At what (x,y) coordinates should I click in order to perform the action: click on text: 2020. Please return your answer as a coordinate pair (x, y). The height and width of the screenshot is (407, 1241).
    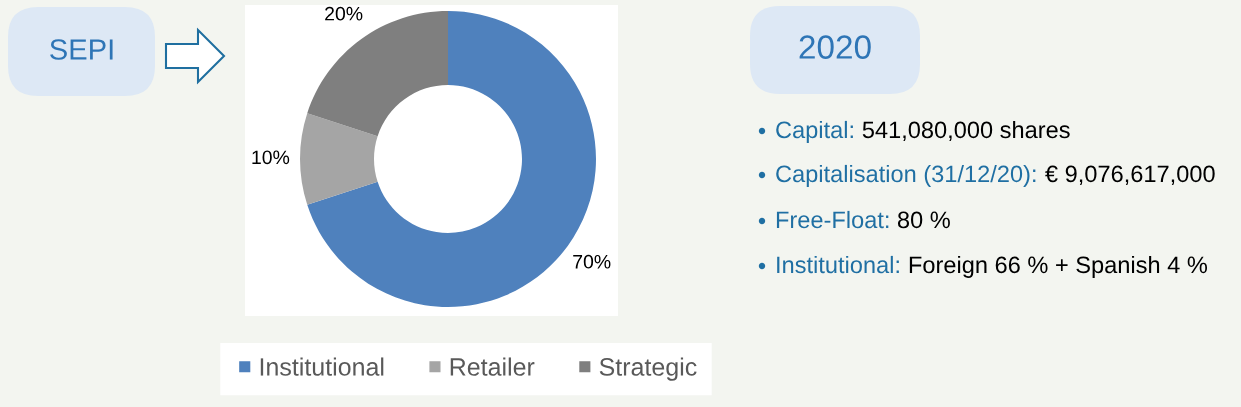
    Looking at the image, I should click on (835, 47).